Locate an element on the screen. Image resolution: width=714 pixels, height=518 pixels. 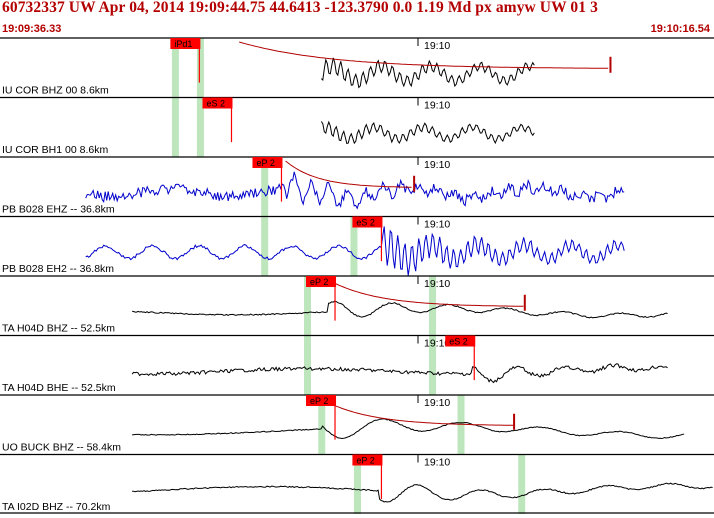
pick-label: iPd1 is located at coordinates (183, 44).